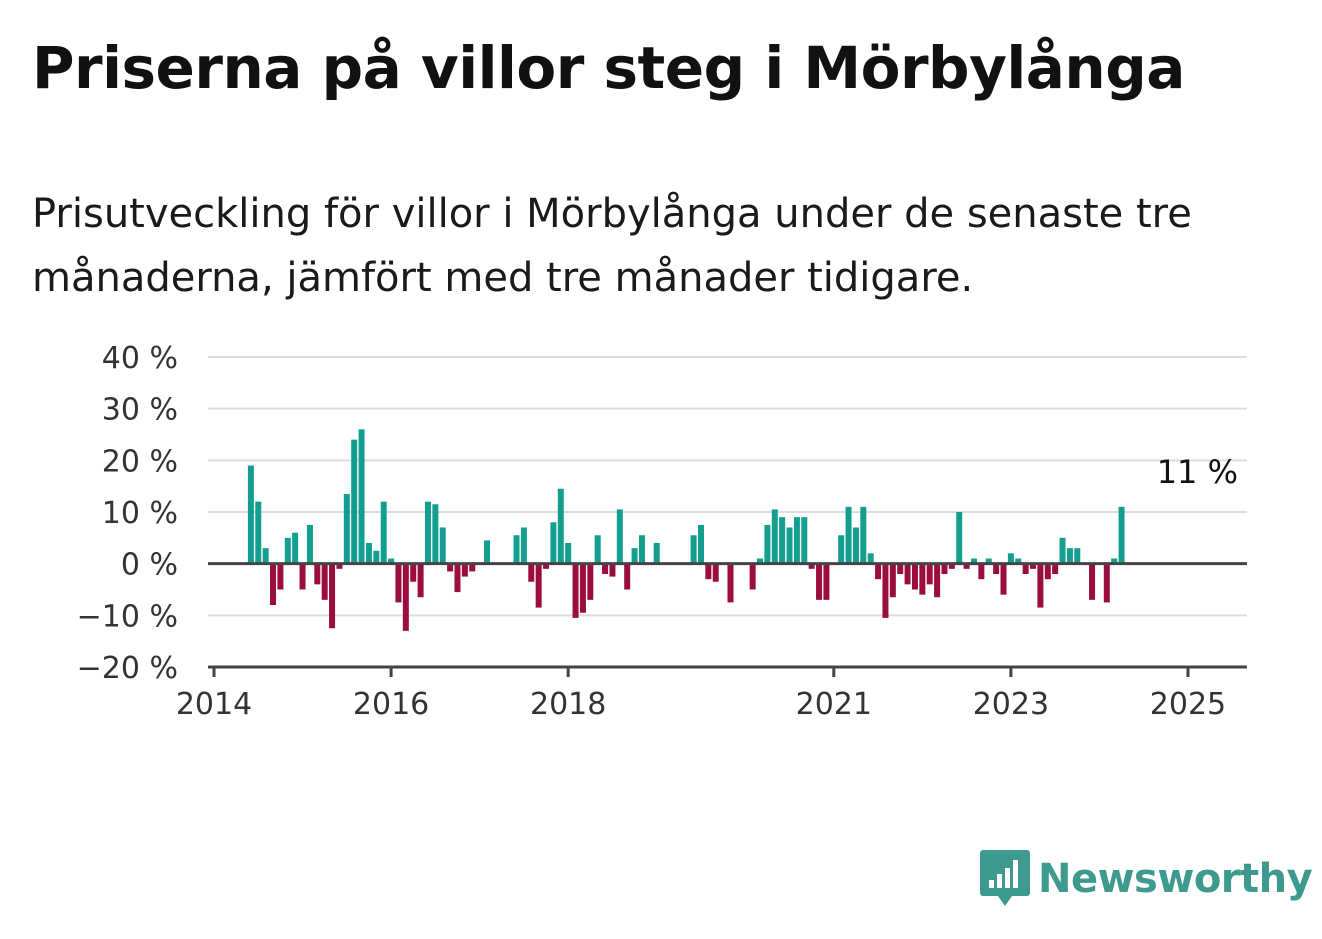 The width and height of the screenshot is (1322, 939). I want to click on brand-name: Newsworthy, so click(1175, 879).